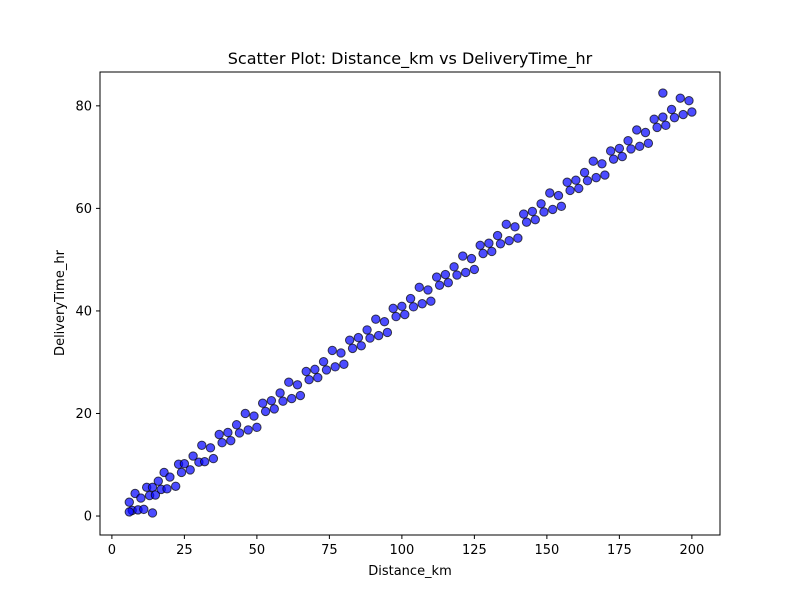  Describe the element at coordinates (401, 550) in the screenshot. I see `x-tick-label: 100` at that location.